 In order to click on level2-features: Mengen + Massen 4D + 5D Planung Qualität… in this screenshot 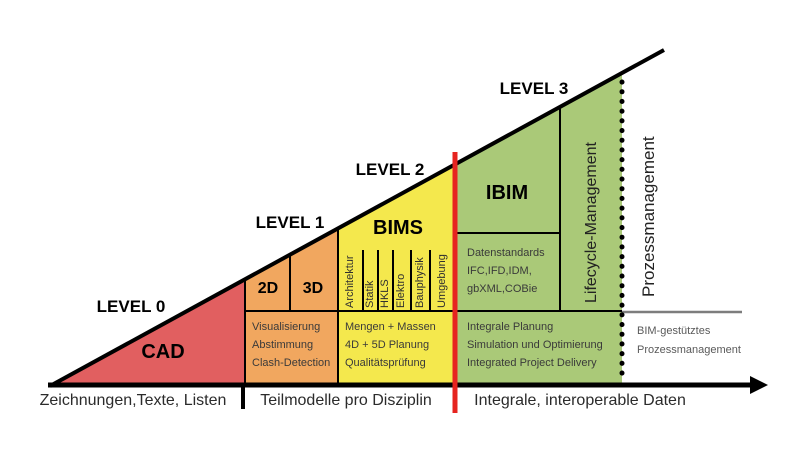, I will do `click(390, 345)`.